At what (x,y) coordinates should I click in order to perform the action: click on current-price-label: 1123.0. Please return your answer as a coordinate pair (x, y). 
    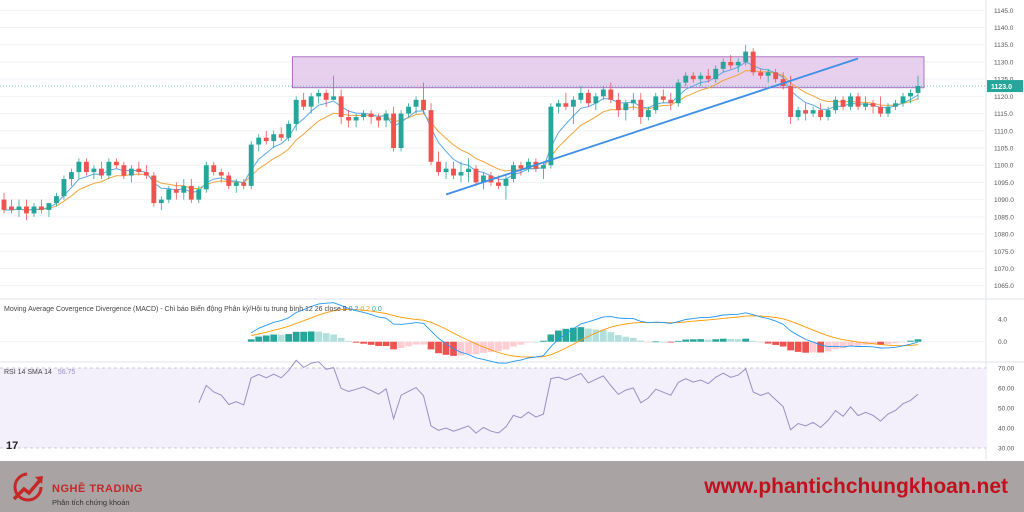
    Looking at the image, I should click on (1001, 87).